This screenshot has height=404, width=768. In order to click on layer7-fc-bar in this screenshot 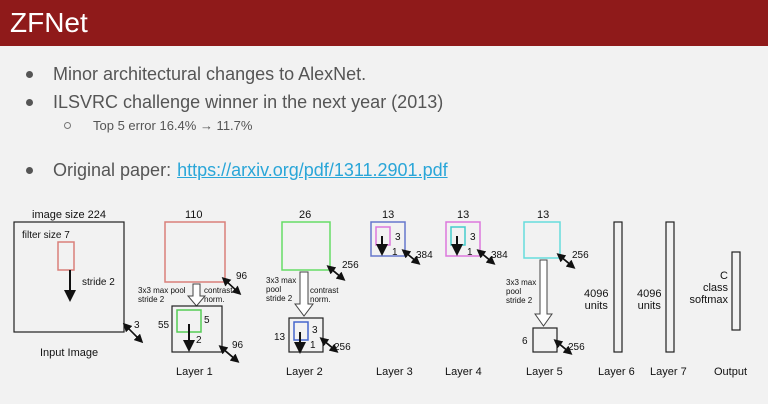, I will do `click(670, 287)`.